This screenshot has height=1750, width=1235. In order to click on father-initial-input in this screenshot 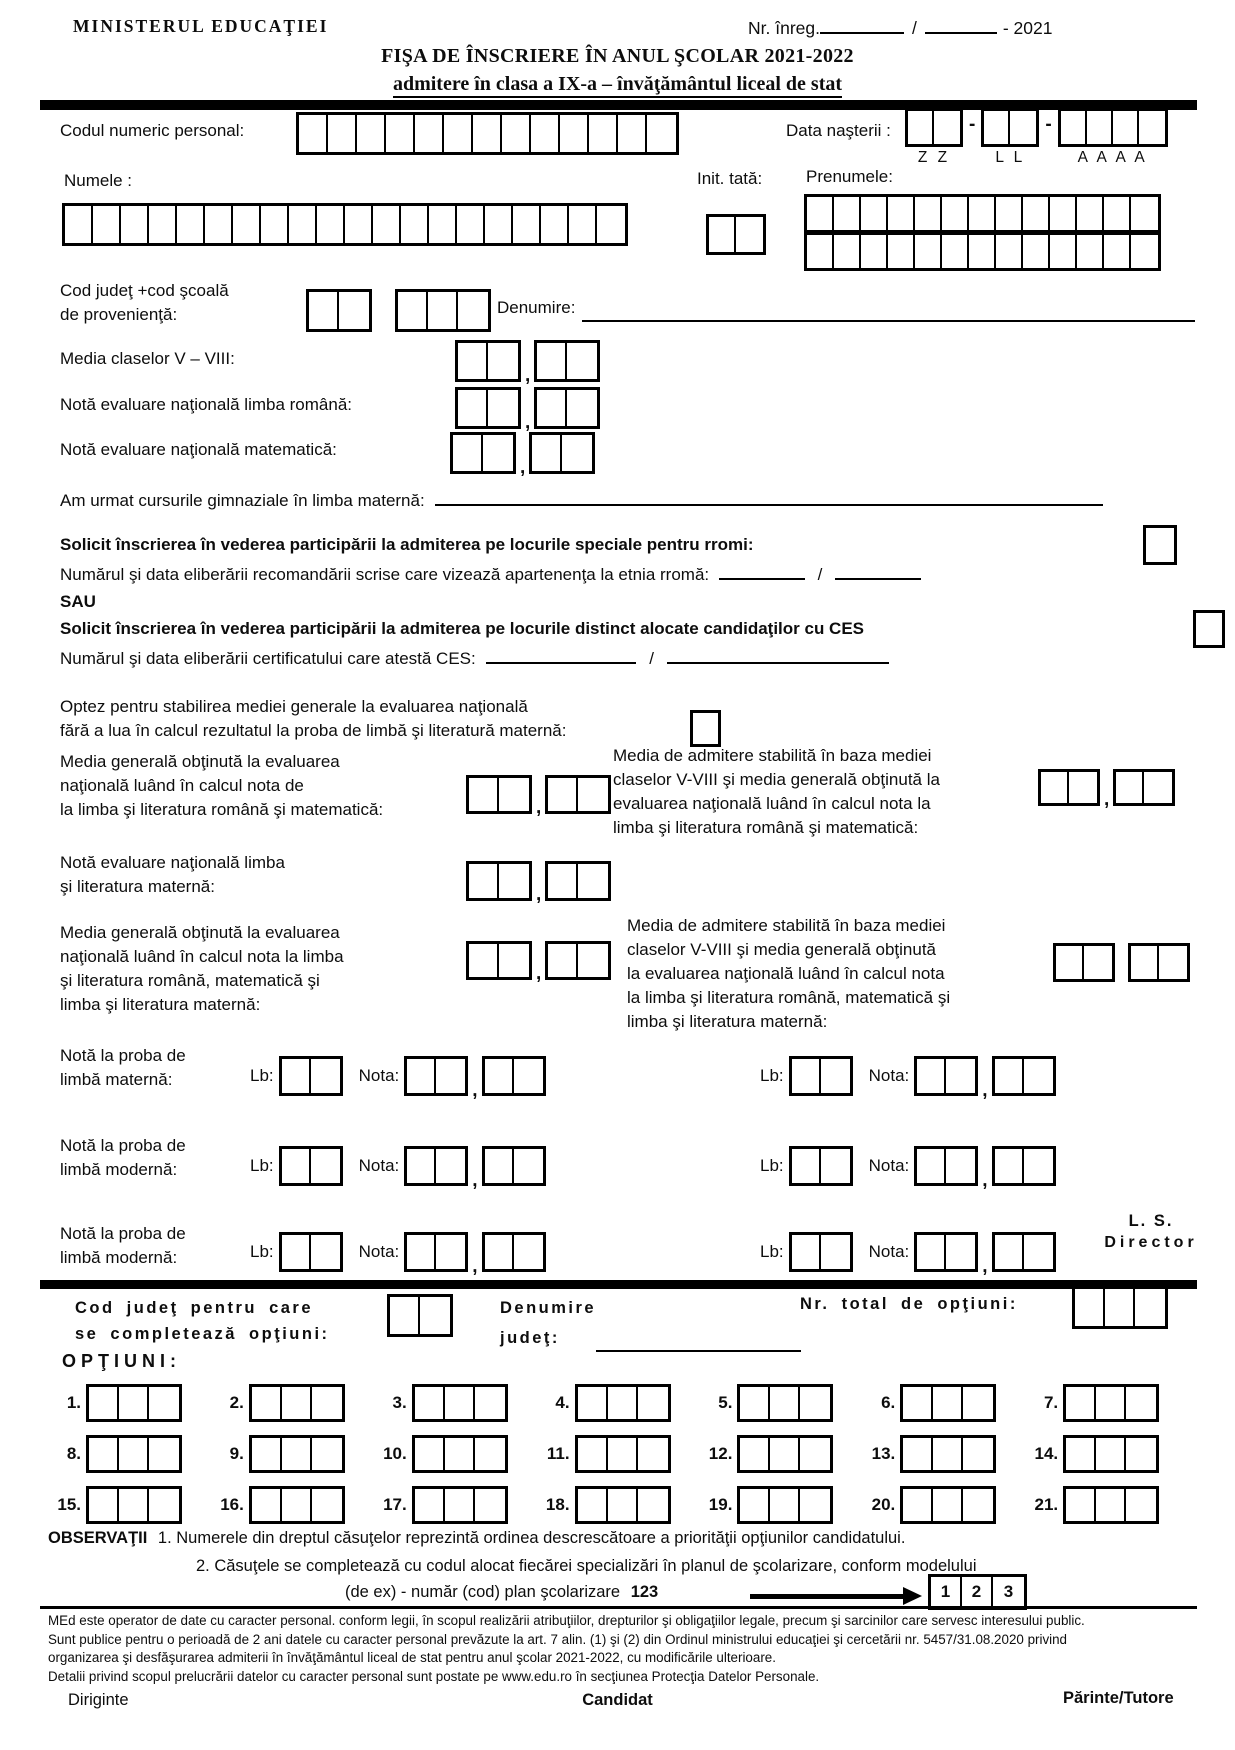, I will do `click(736, 235)`.